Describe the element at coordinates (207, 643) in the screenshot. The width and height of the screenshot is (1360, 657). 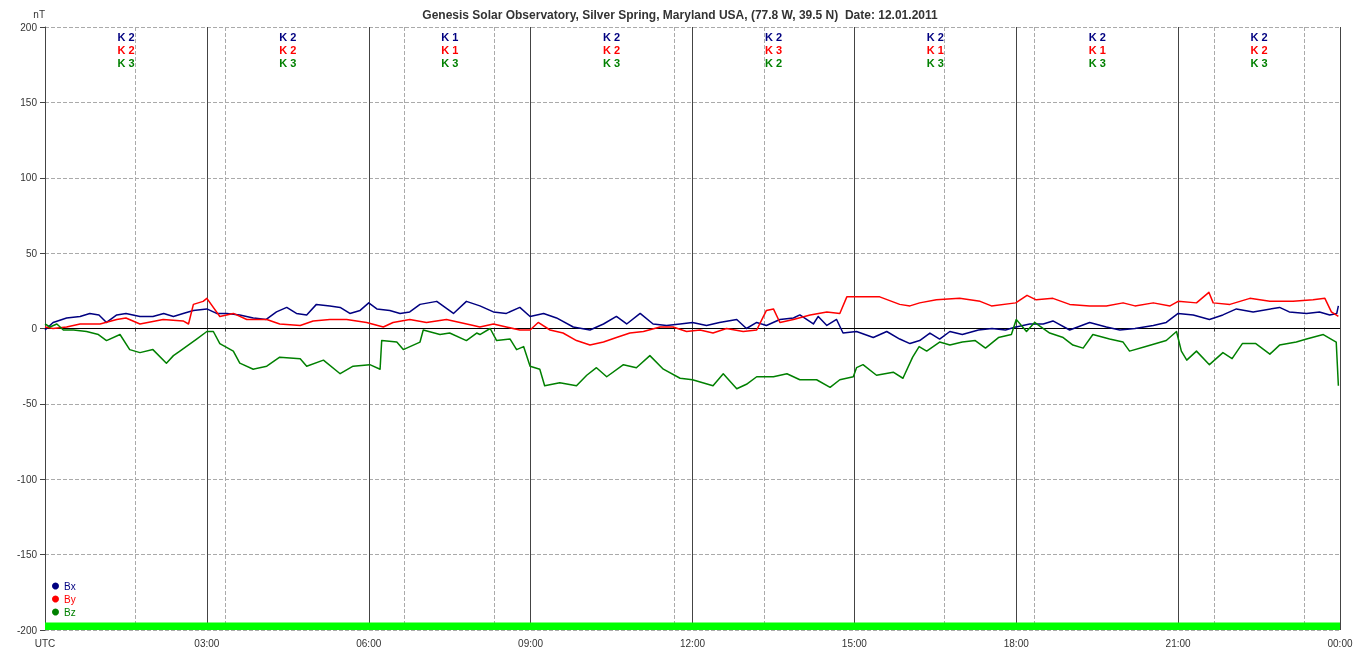
I see `x-tick-label: 03:00` at that location.